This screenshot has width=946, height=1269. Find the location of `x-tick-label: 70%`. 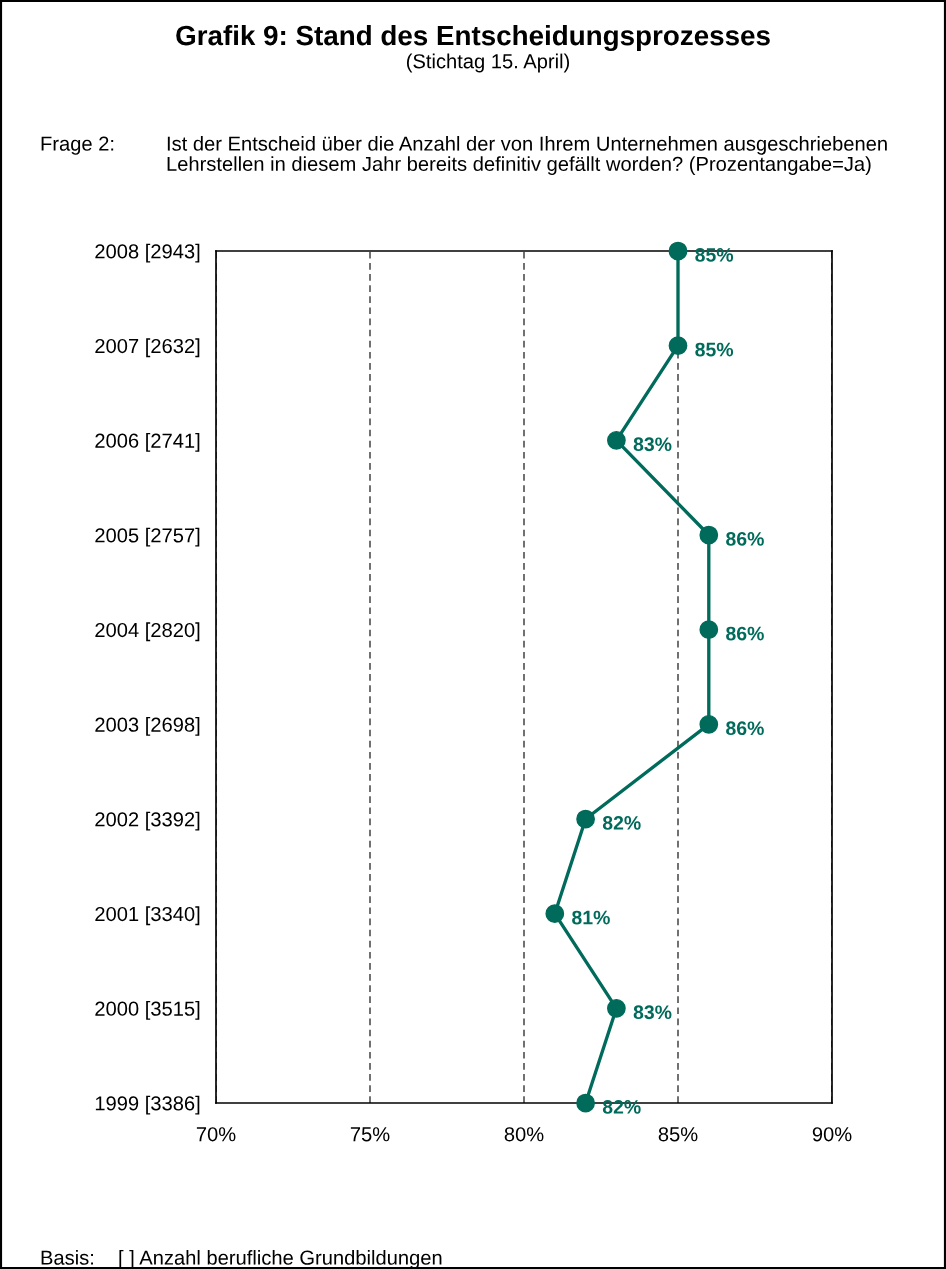

x-tick-label: 70% is located at coordinates (216, 1134).